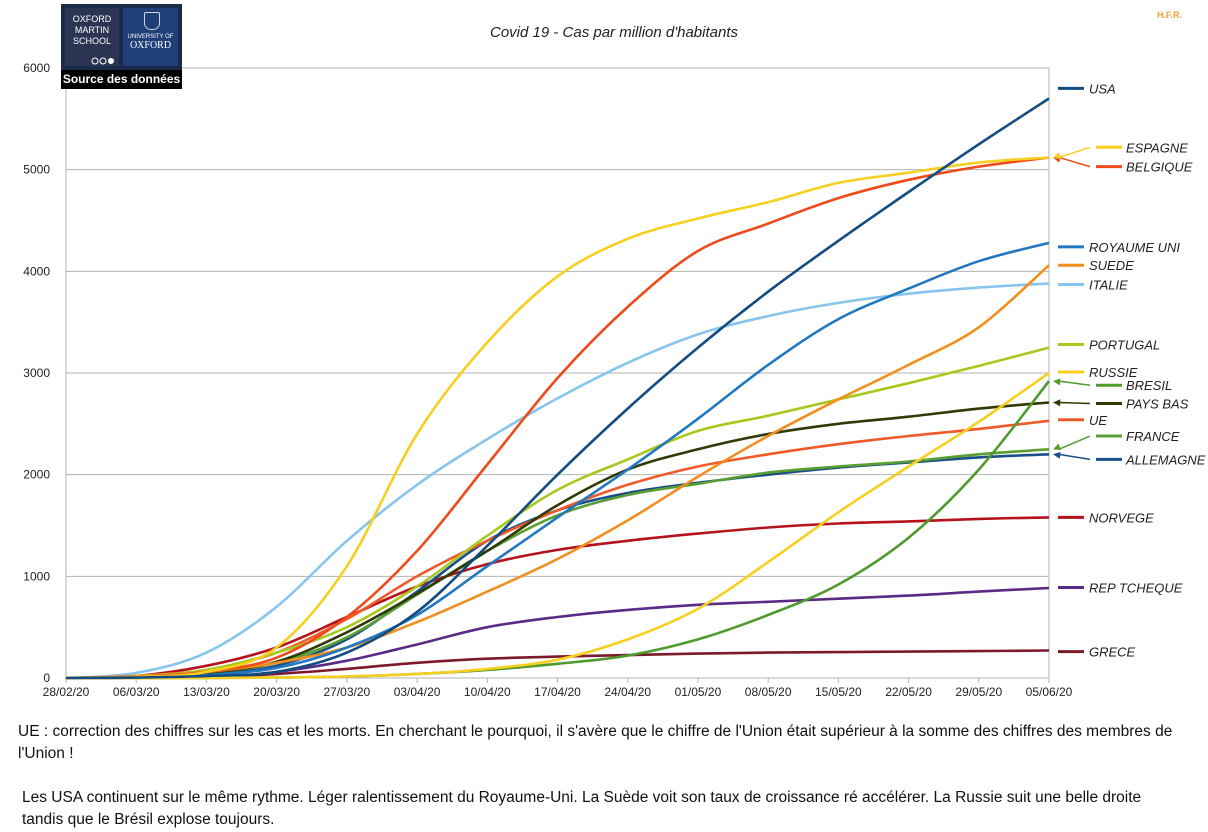 The height and width of the screenshot is (832, 1208). What do you see at coordinates (1121, 517) in the screenshot?
I see `legend-label-norvege: NORVEGE` at bounding box center [1121, 517].